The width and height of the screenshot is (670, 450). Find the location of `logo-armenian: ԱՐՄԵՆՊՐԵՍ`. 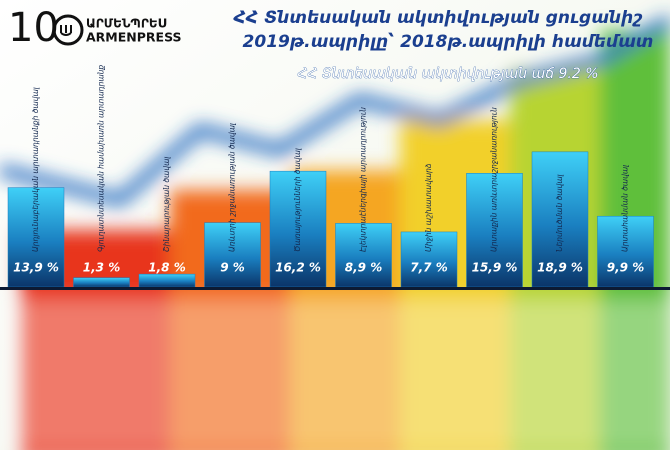

logo-armenian: ԱՐՄԵՆՊՐԵՍ is located at coordinates (126, 24).